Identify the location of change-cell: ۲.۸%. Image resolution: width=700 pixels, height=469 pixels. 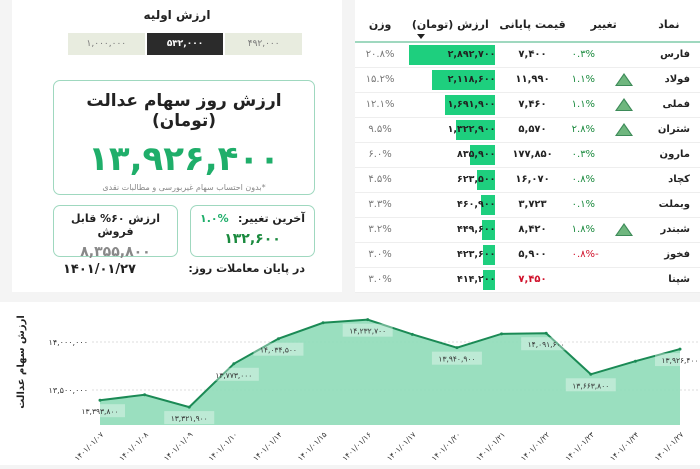
(589, 130).